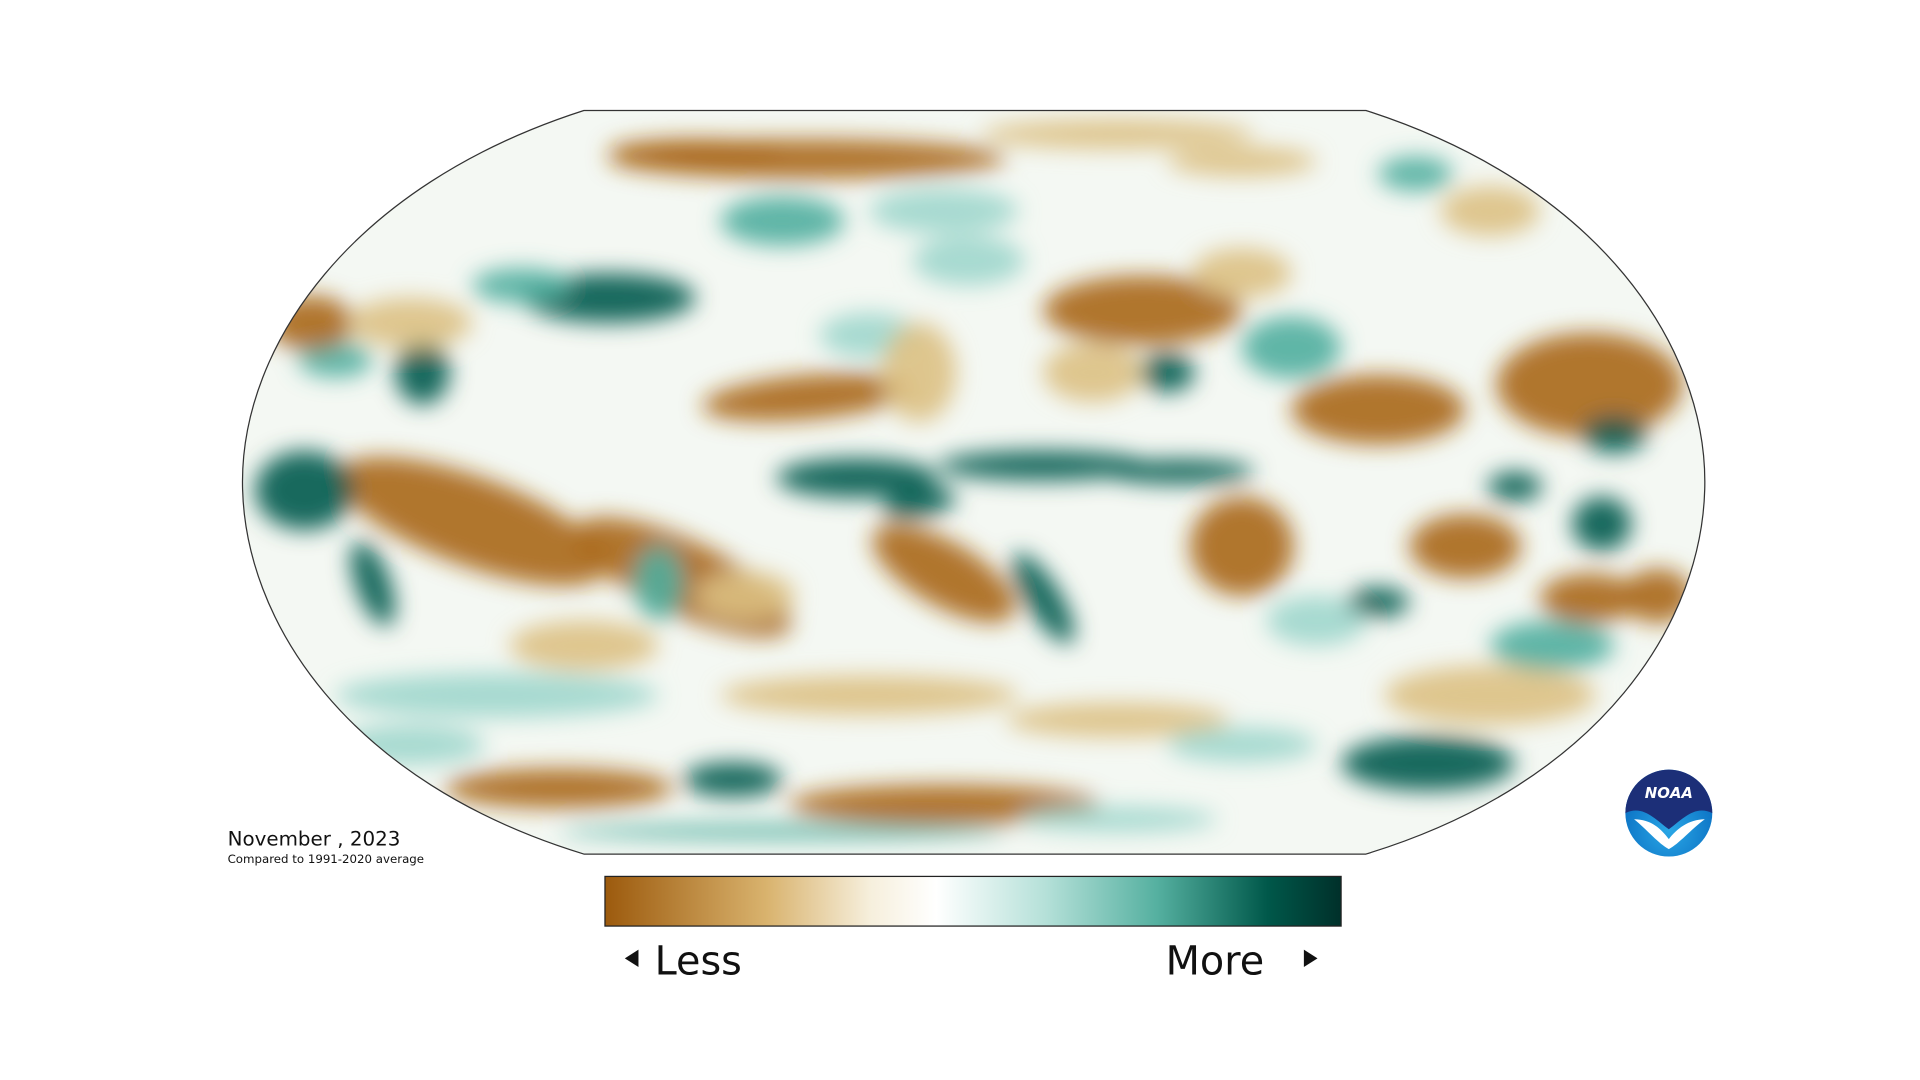  I want to click on map-subtitle: Compared to 1991-2020 average, so click(326, 859).